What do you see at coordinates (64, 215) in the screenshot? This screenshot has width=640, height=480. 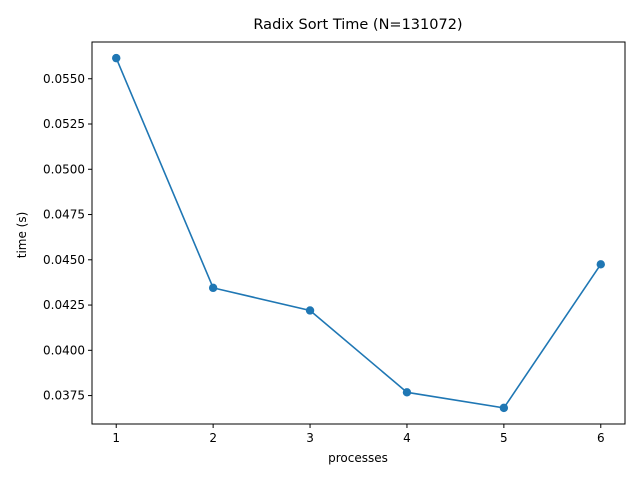 I see `y-tick-label: 0.0475` at bounding box center [64, 215].